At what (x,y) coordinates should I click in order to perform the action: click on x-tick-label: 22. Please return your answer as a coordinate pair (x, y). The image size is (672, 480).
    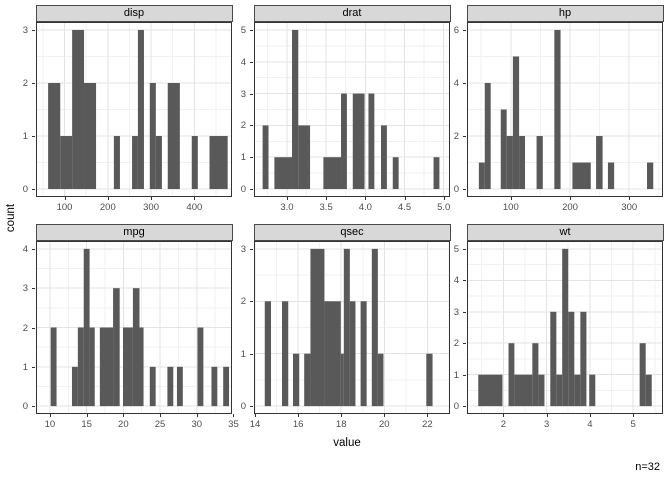
    Looking at the image, I should click on (427, 424).